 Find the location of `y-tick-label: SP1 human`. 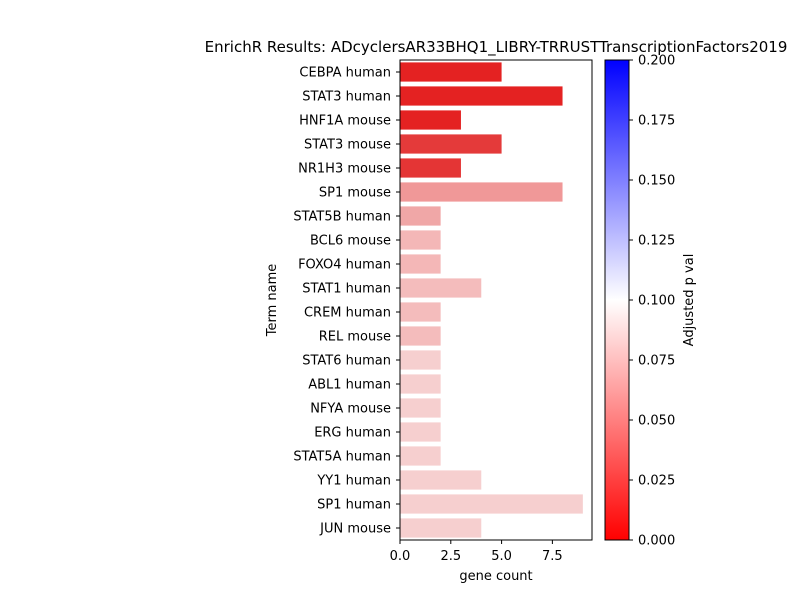

y-tick-label: SP1 human is located at coordinates (354, 505).